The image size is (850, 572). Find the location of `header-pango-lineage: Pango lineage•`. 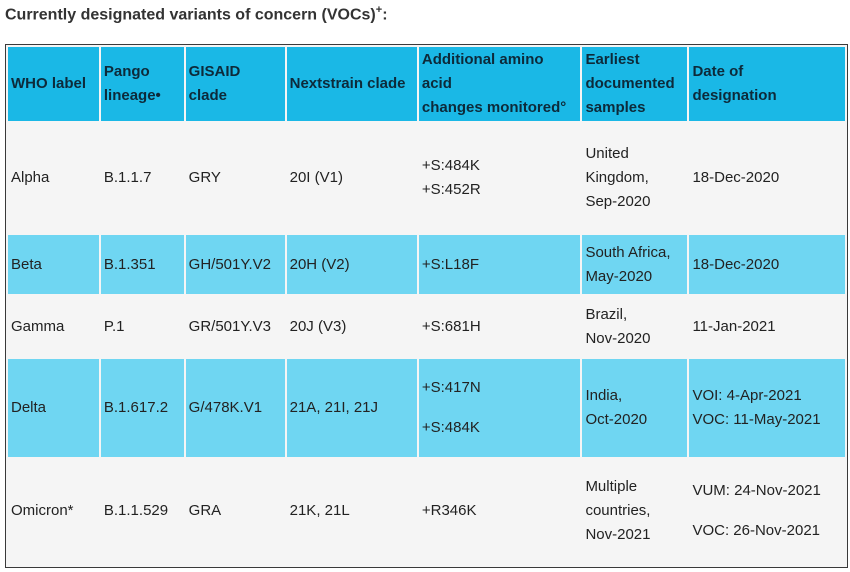

header-pango-lineage: Pango lineage• is located at coordinates (142, 84).